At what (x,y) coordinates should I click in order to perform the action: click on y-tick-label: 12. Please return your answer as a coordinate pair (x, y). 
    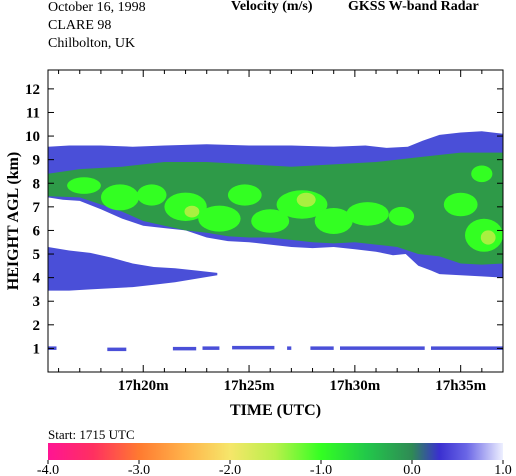
    Looking at the image, I should click on (32, 90).